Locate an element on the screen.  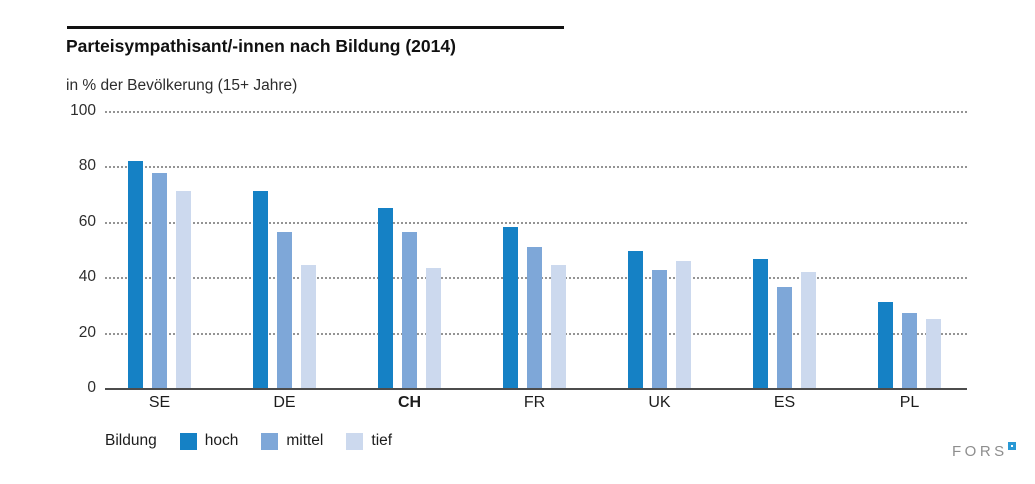
bar-DE-tief is located at coordinates (308, 326).